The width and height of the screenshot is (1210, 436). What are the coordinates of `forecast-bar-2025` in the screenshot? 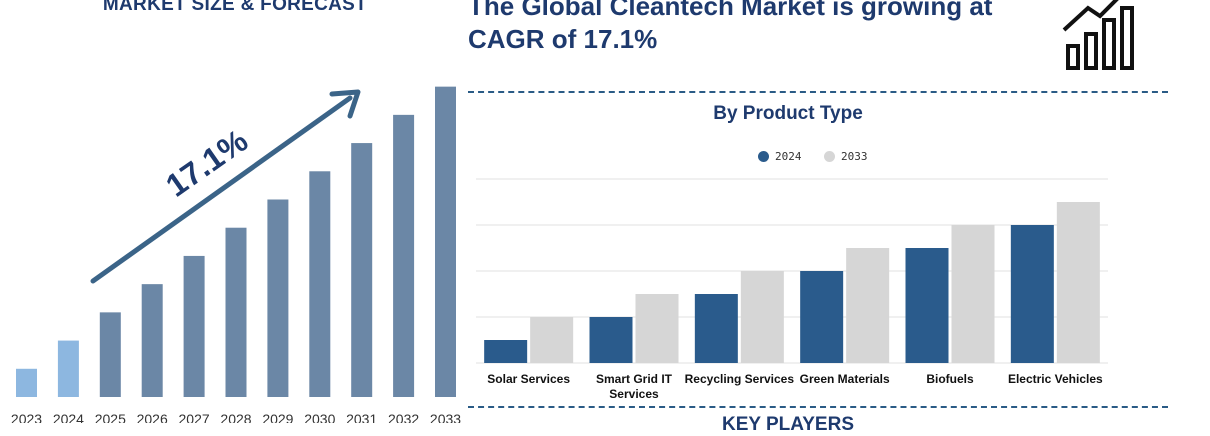 It's located at (110, 354).